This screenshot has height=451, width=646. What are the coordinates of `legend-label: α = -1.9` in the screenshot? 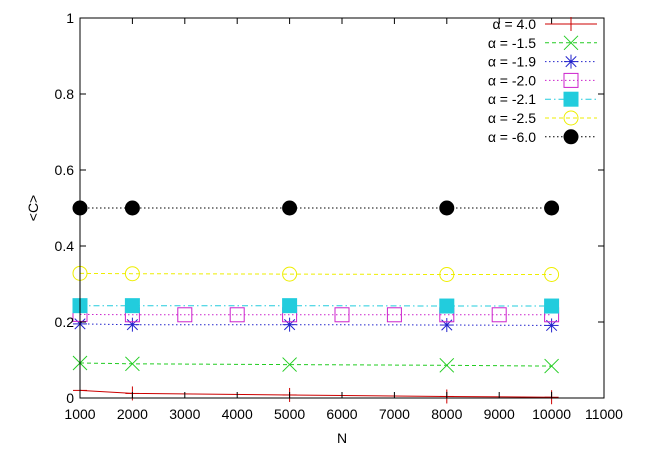 It's located at (512, 62).